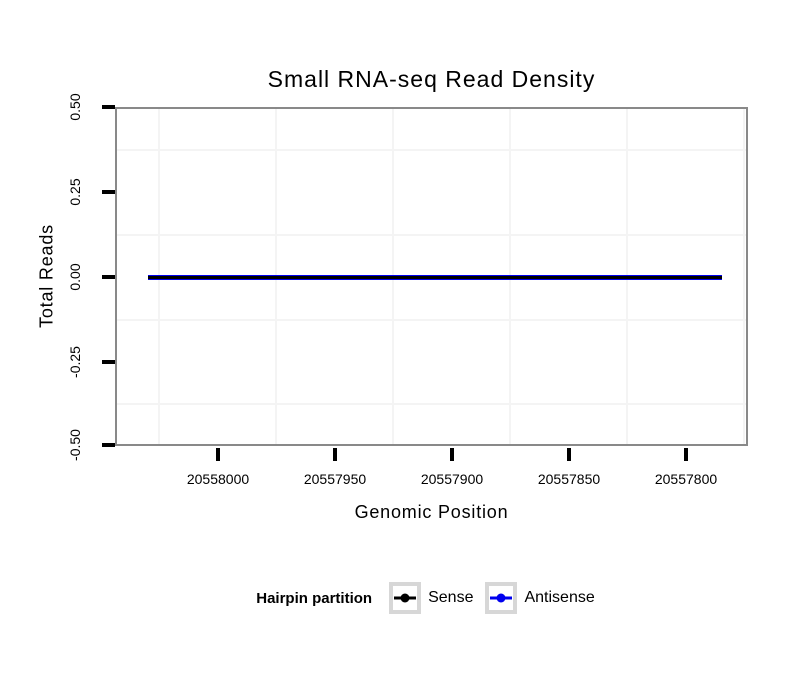  What do you see at coordinates (75, 445) in the screenshot?
I see `y-tick-label: -0.50` at bounding box center [75, 445].